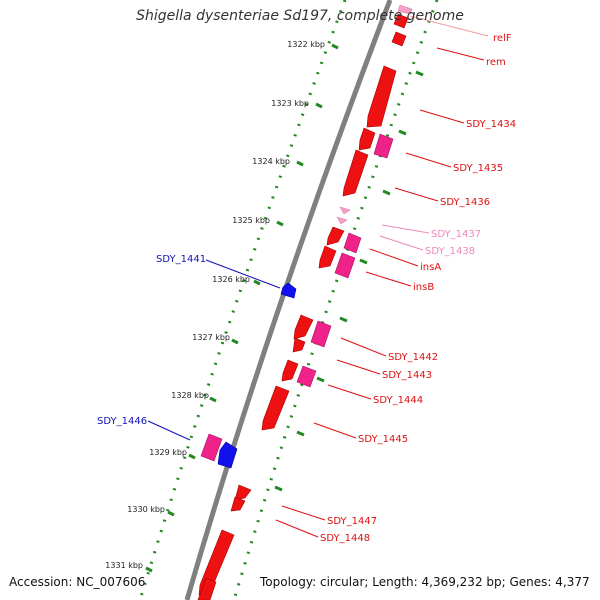  I want to click on gene-label: relF, so click(502, 38).